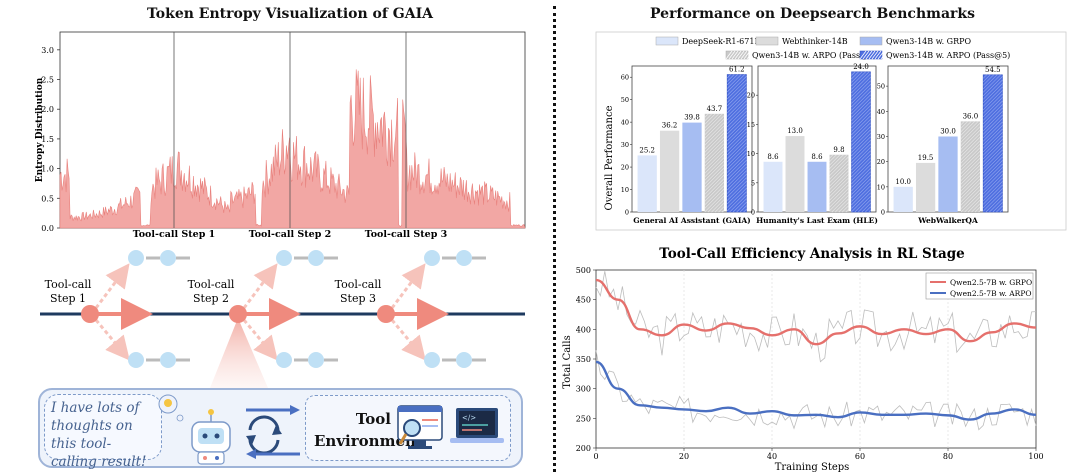  What do you see at coordinates (625, 100) in the screenshot?
I see `bar-y-tick-label: 50` at bounding box center [625, 100].